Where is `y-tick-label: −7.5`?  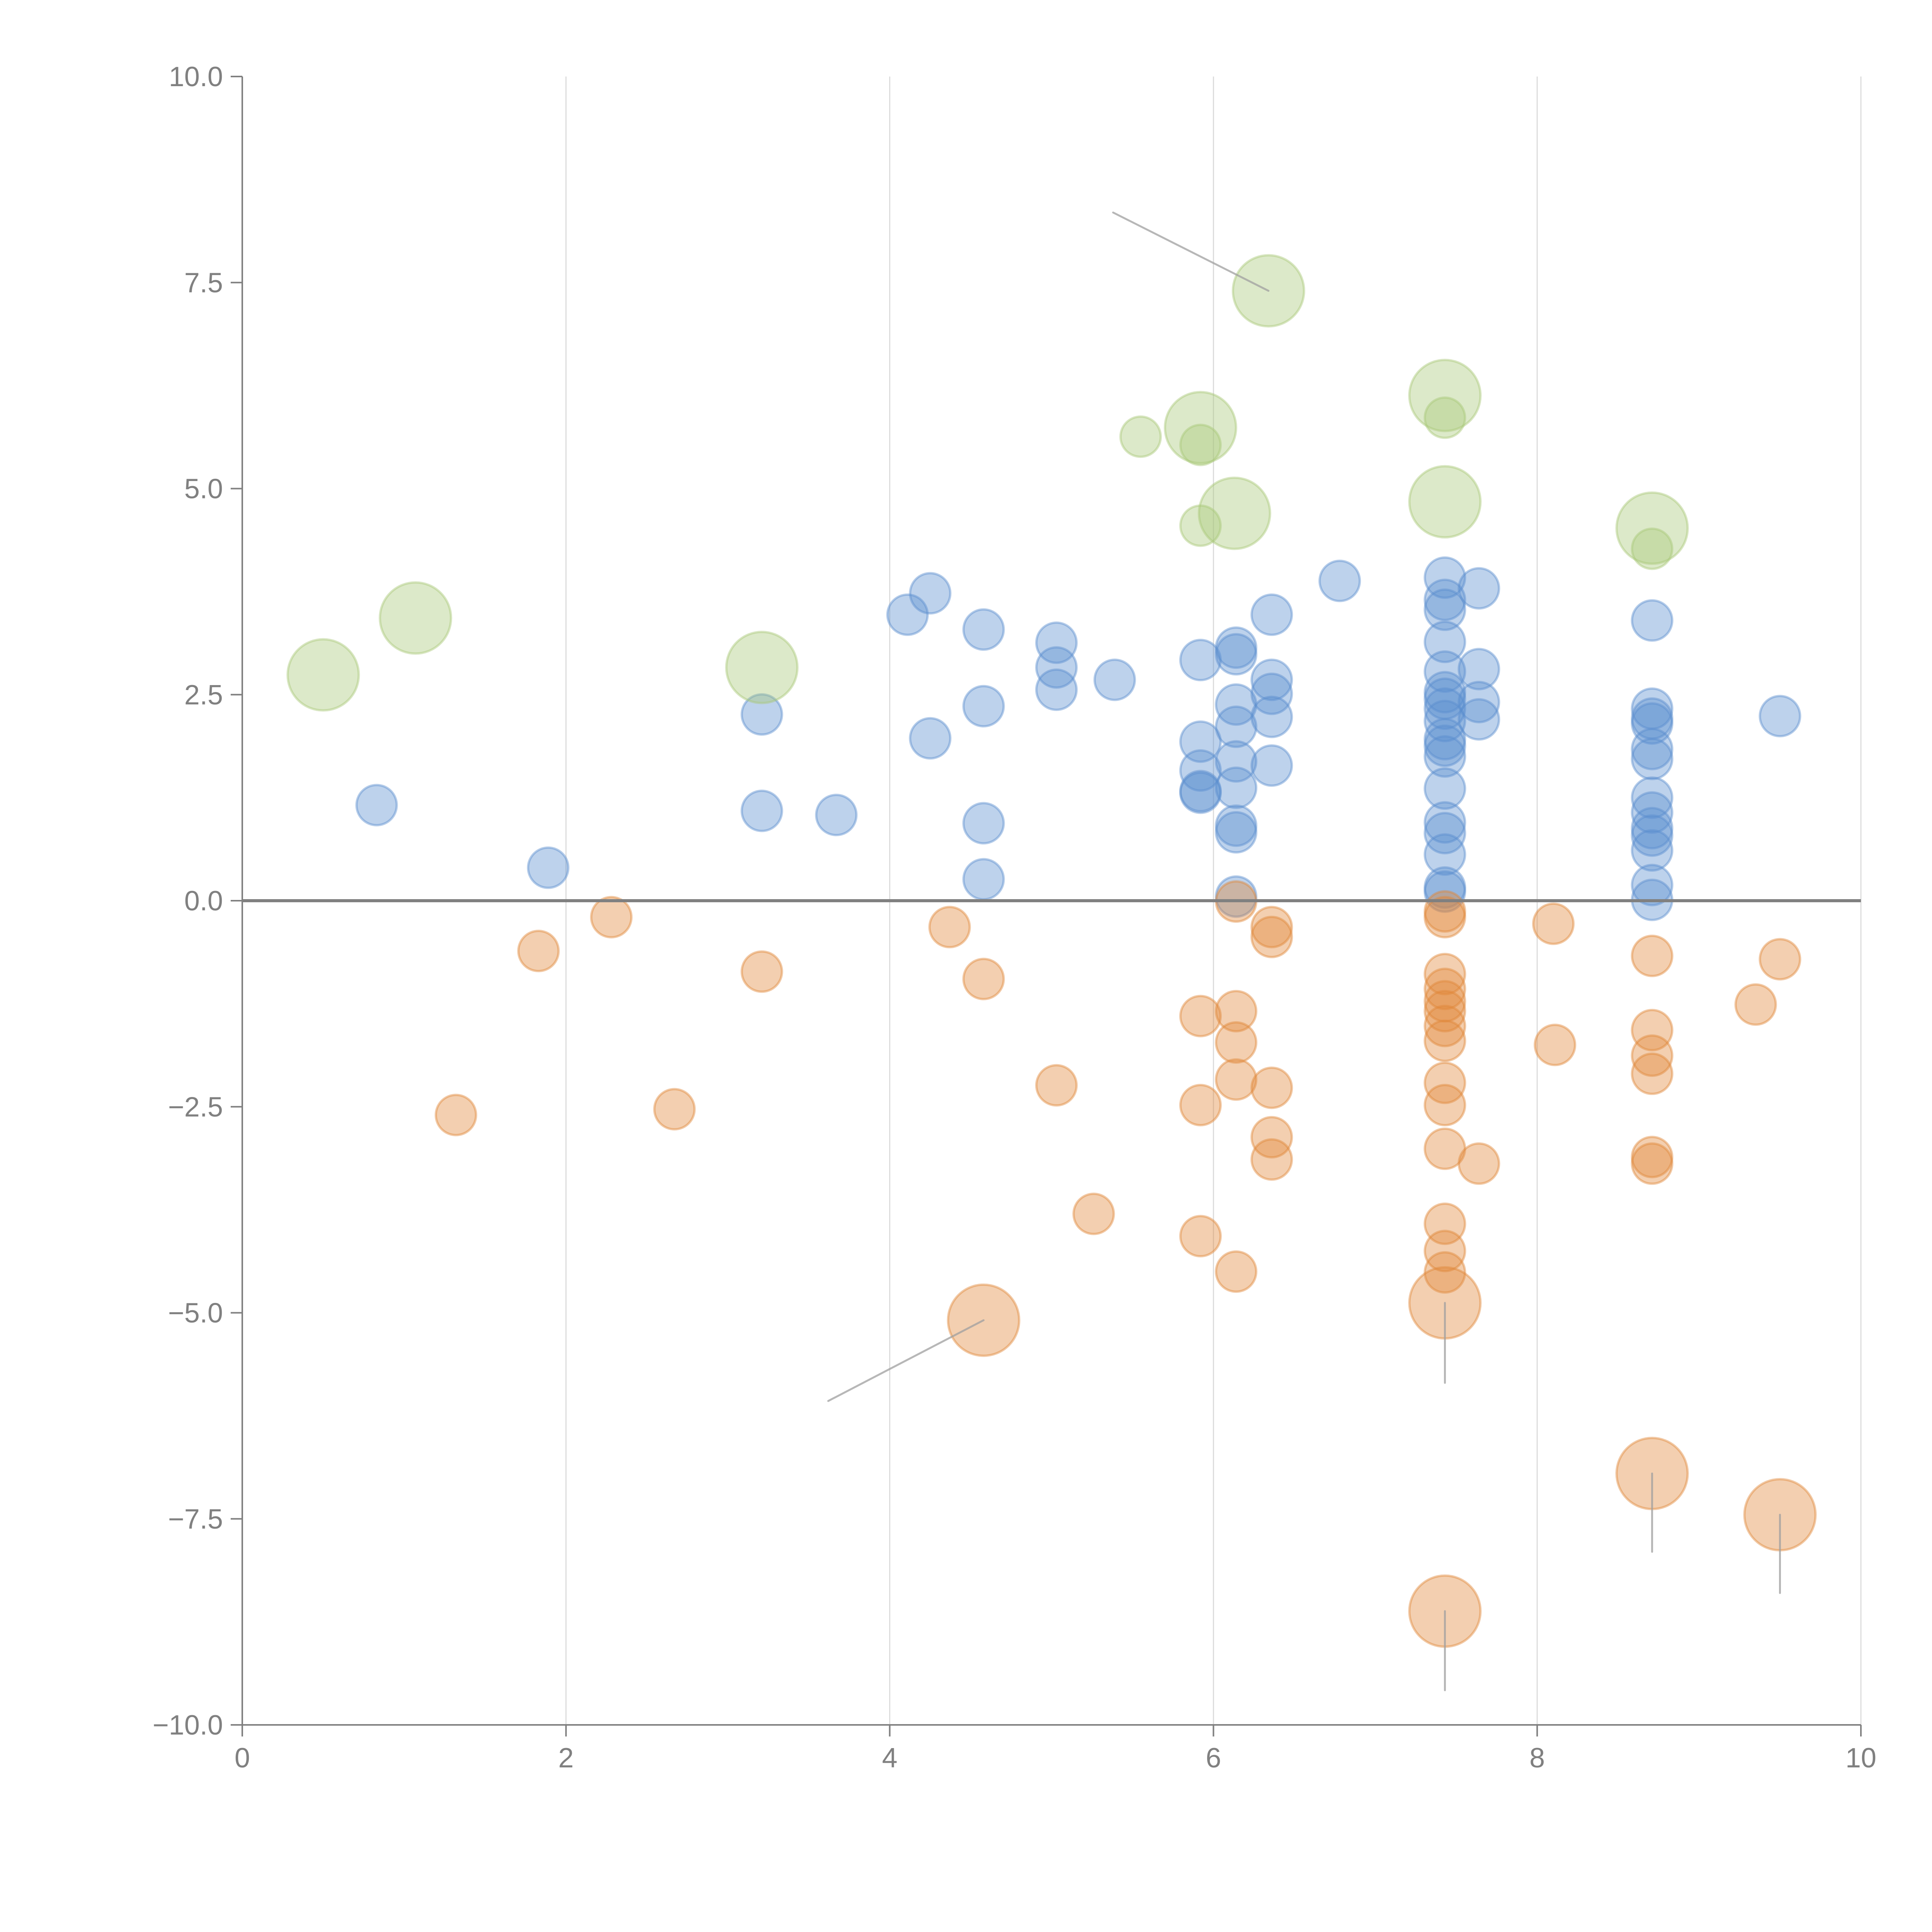 y-tick-label: −7.5 is located at coordinates (196, 1519).